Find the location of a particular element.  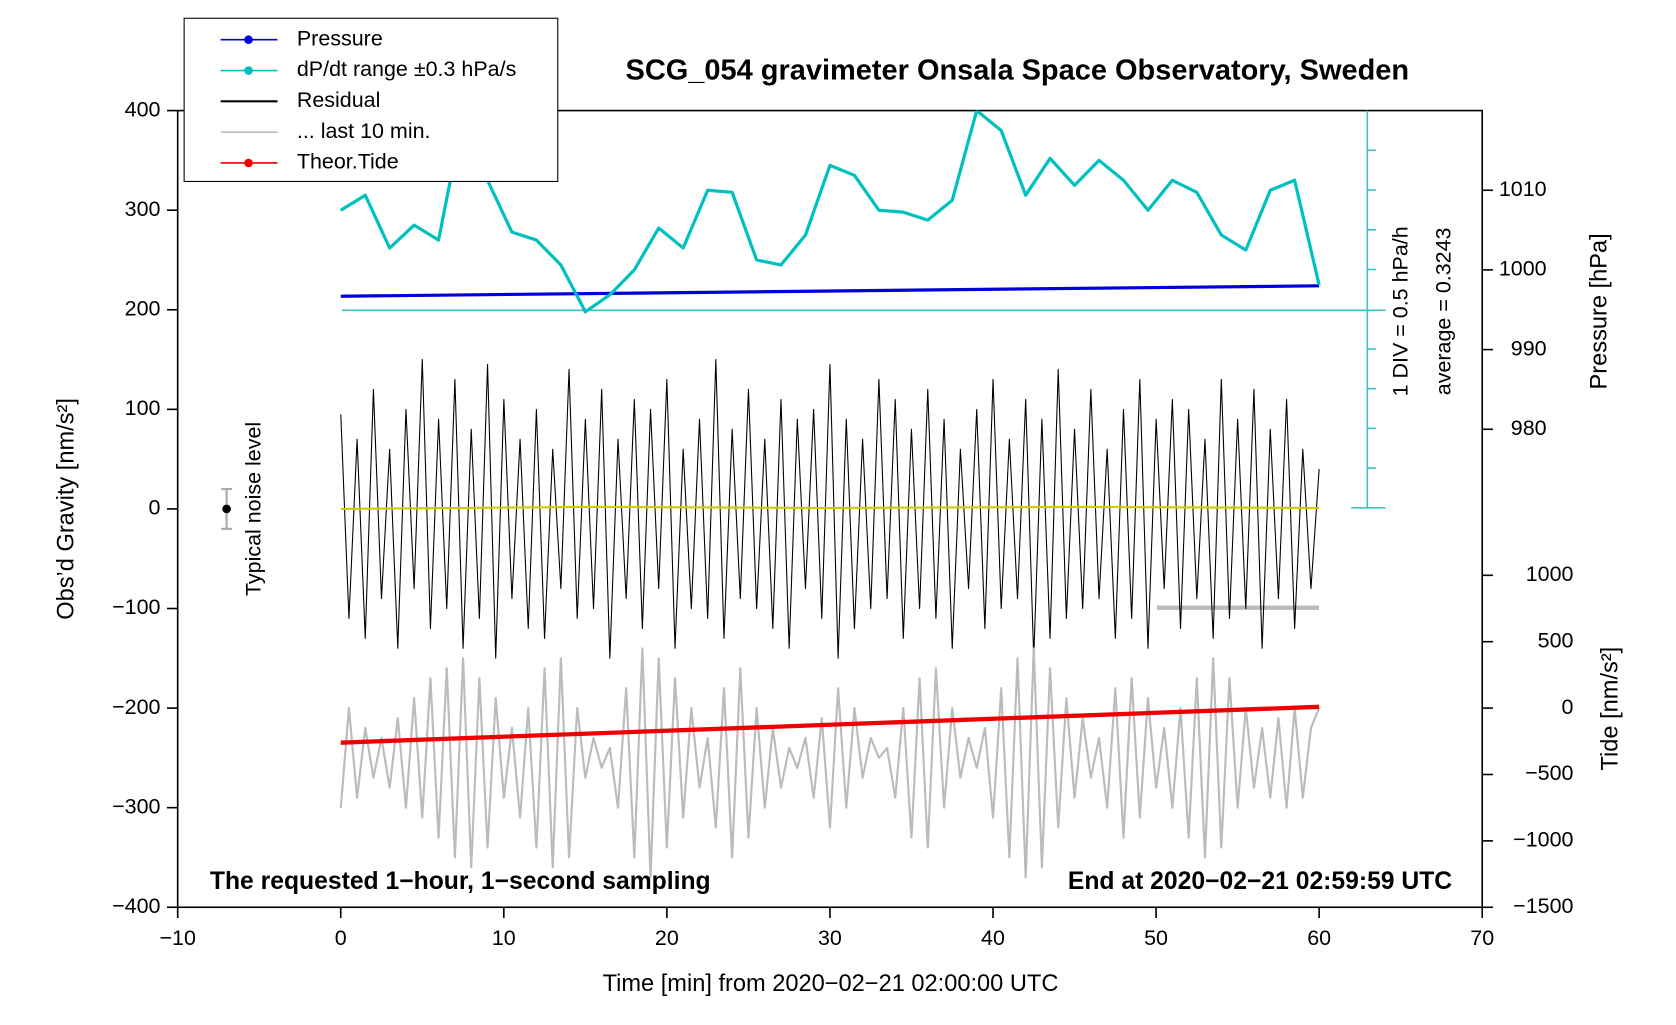

y-axis-label: Obs’d Gravity [nm/s²] is located at coordinates (66, 509).